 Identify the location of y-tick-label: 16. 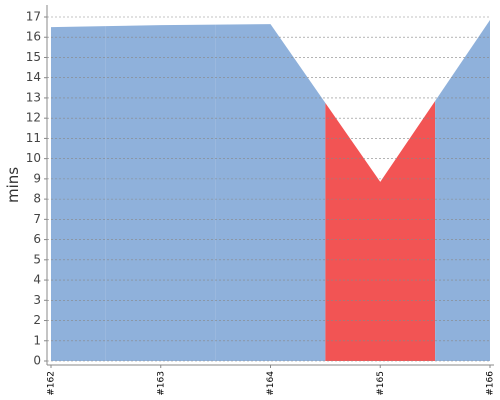
(33, 37).